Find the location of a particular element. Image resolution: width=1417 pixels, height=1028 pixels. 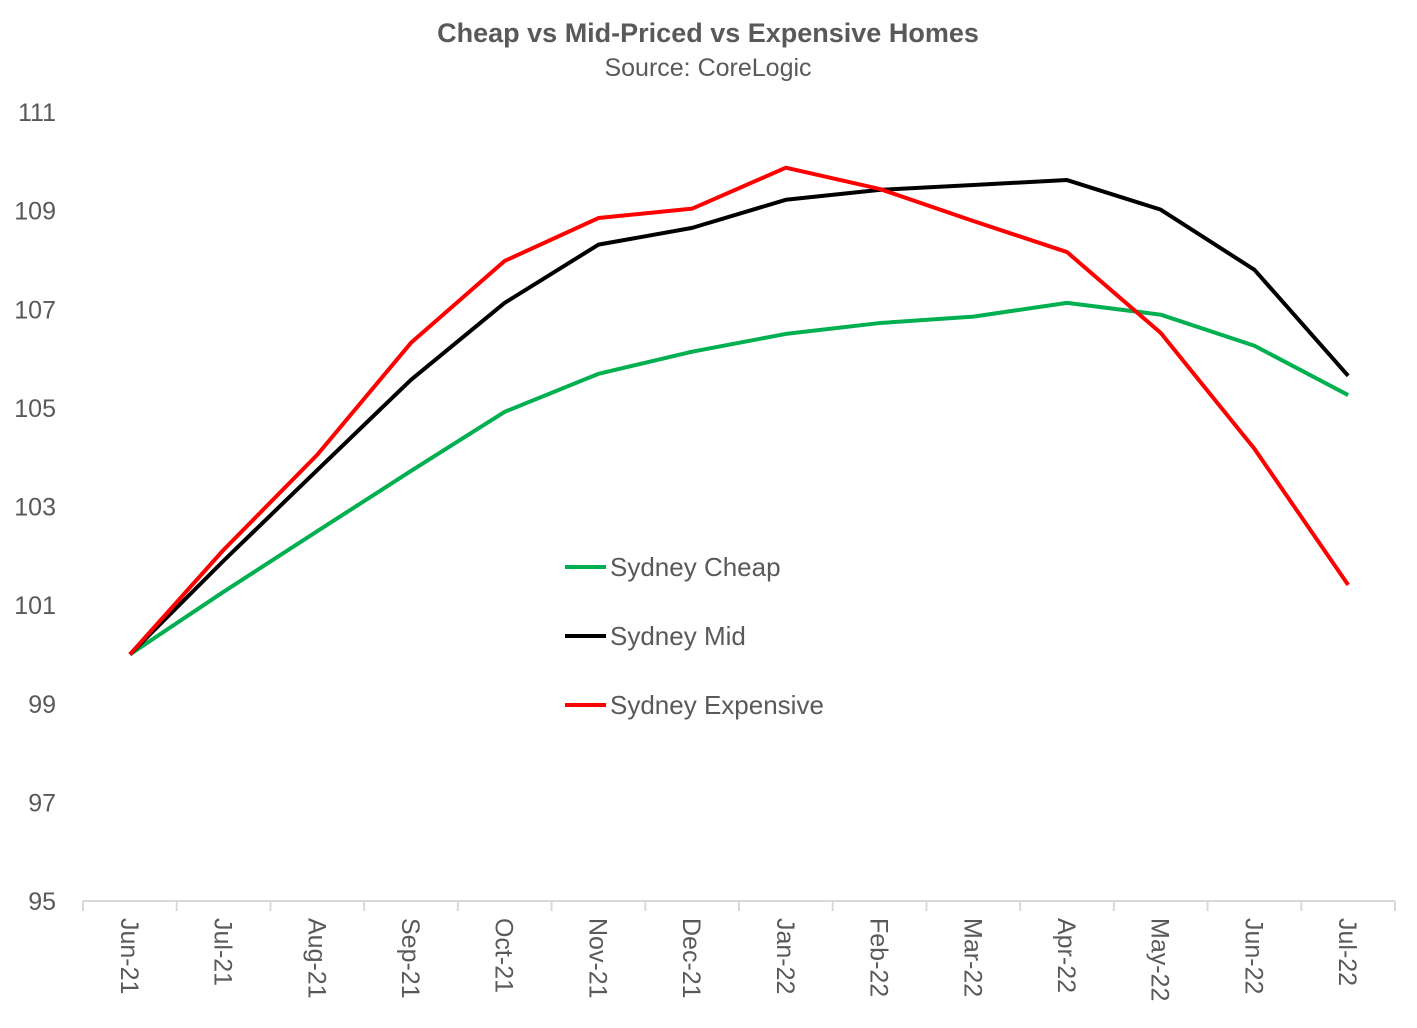

y-axis: 95 97 99 101 103 105 107 109 111 is located at coordinates (35, 507).